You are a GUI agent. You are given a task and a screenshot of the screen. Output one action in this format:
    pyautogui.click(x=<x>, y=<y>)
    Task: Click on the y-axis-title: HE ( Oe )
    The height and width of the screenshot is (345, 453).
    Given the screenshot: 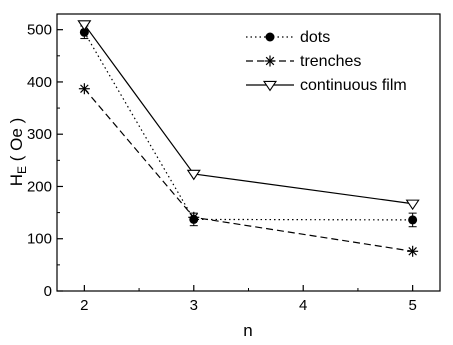 What is the action you would take?
    pyautogui.click(x=18, y=152)
    